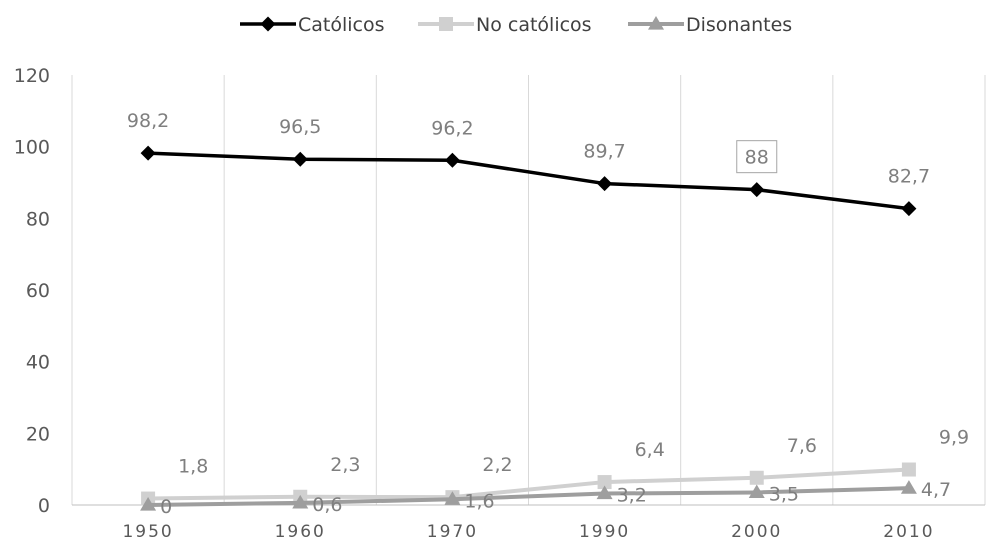 The height and width of the screenshot is (542, 986). I want to click on y-tick-label: 80, so click(38, 219).